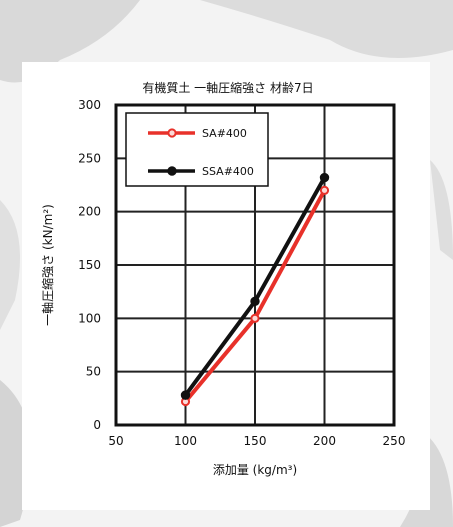 The width and height of the screenshot is (453, 527). What do you see at coordinates (89, 212) in the screenshot?
I see `y-tick-label: 200` at bounding box center [89, 212].